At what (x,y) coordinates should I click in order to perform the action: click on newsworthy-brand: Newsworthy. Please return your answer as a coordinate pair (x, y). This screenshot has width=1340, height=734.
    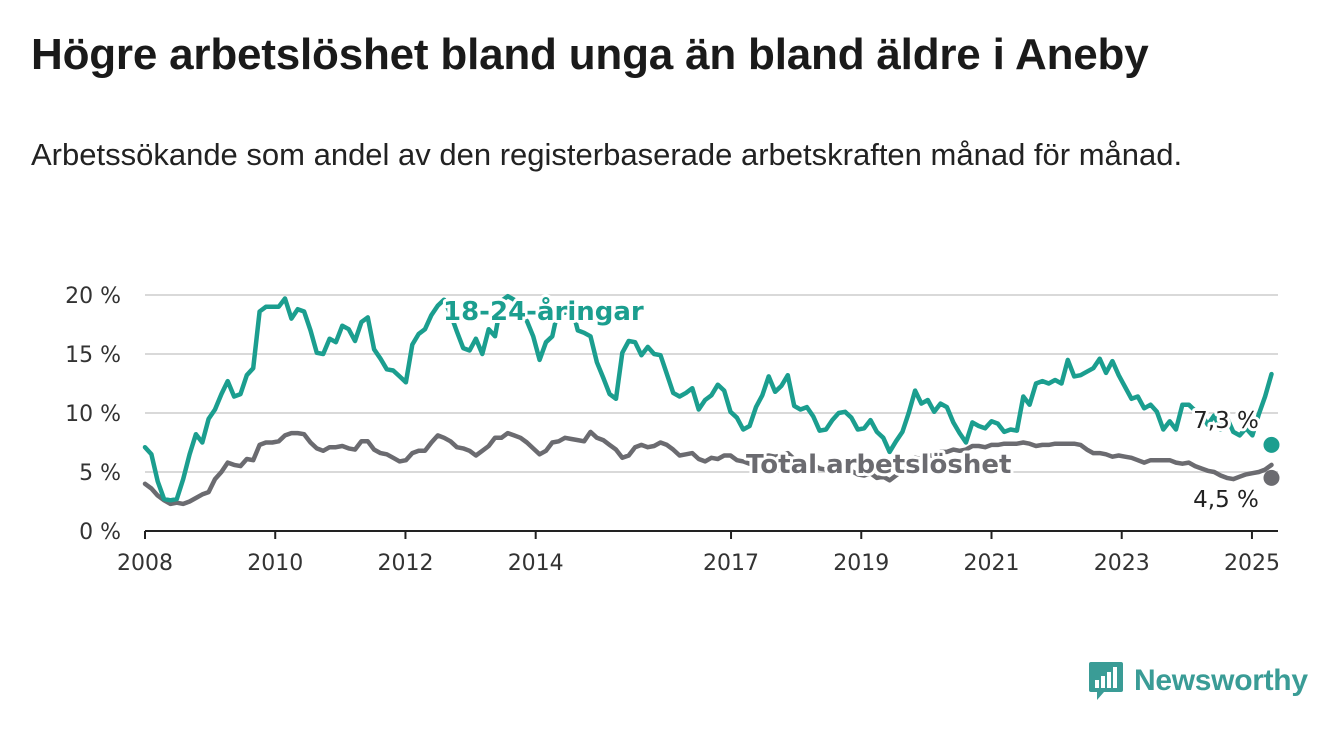
    Looking at the image, I should click on (1198, 681).